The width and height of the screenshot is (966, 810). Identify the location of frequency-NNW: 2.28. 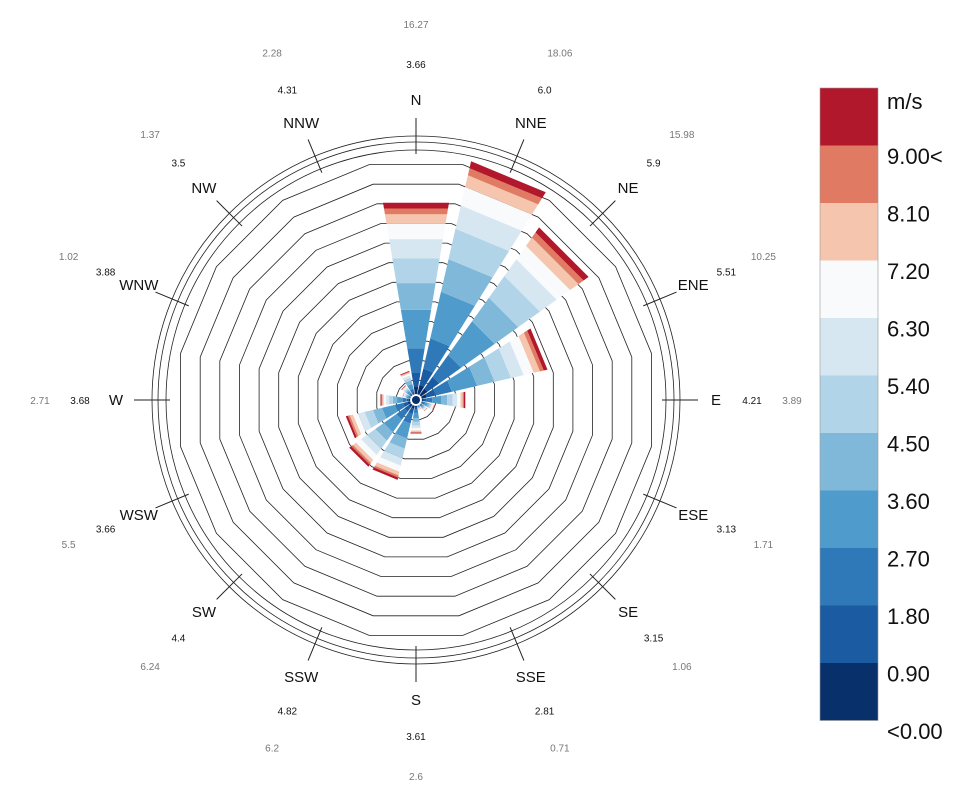
(272, 54).